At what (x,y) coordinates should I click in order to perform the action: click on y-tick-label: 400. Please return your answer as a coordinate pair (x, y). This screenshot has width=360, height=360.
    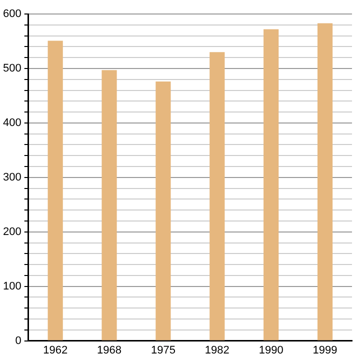
    Looking at the image, I should click on (12, 122).